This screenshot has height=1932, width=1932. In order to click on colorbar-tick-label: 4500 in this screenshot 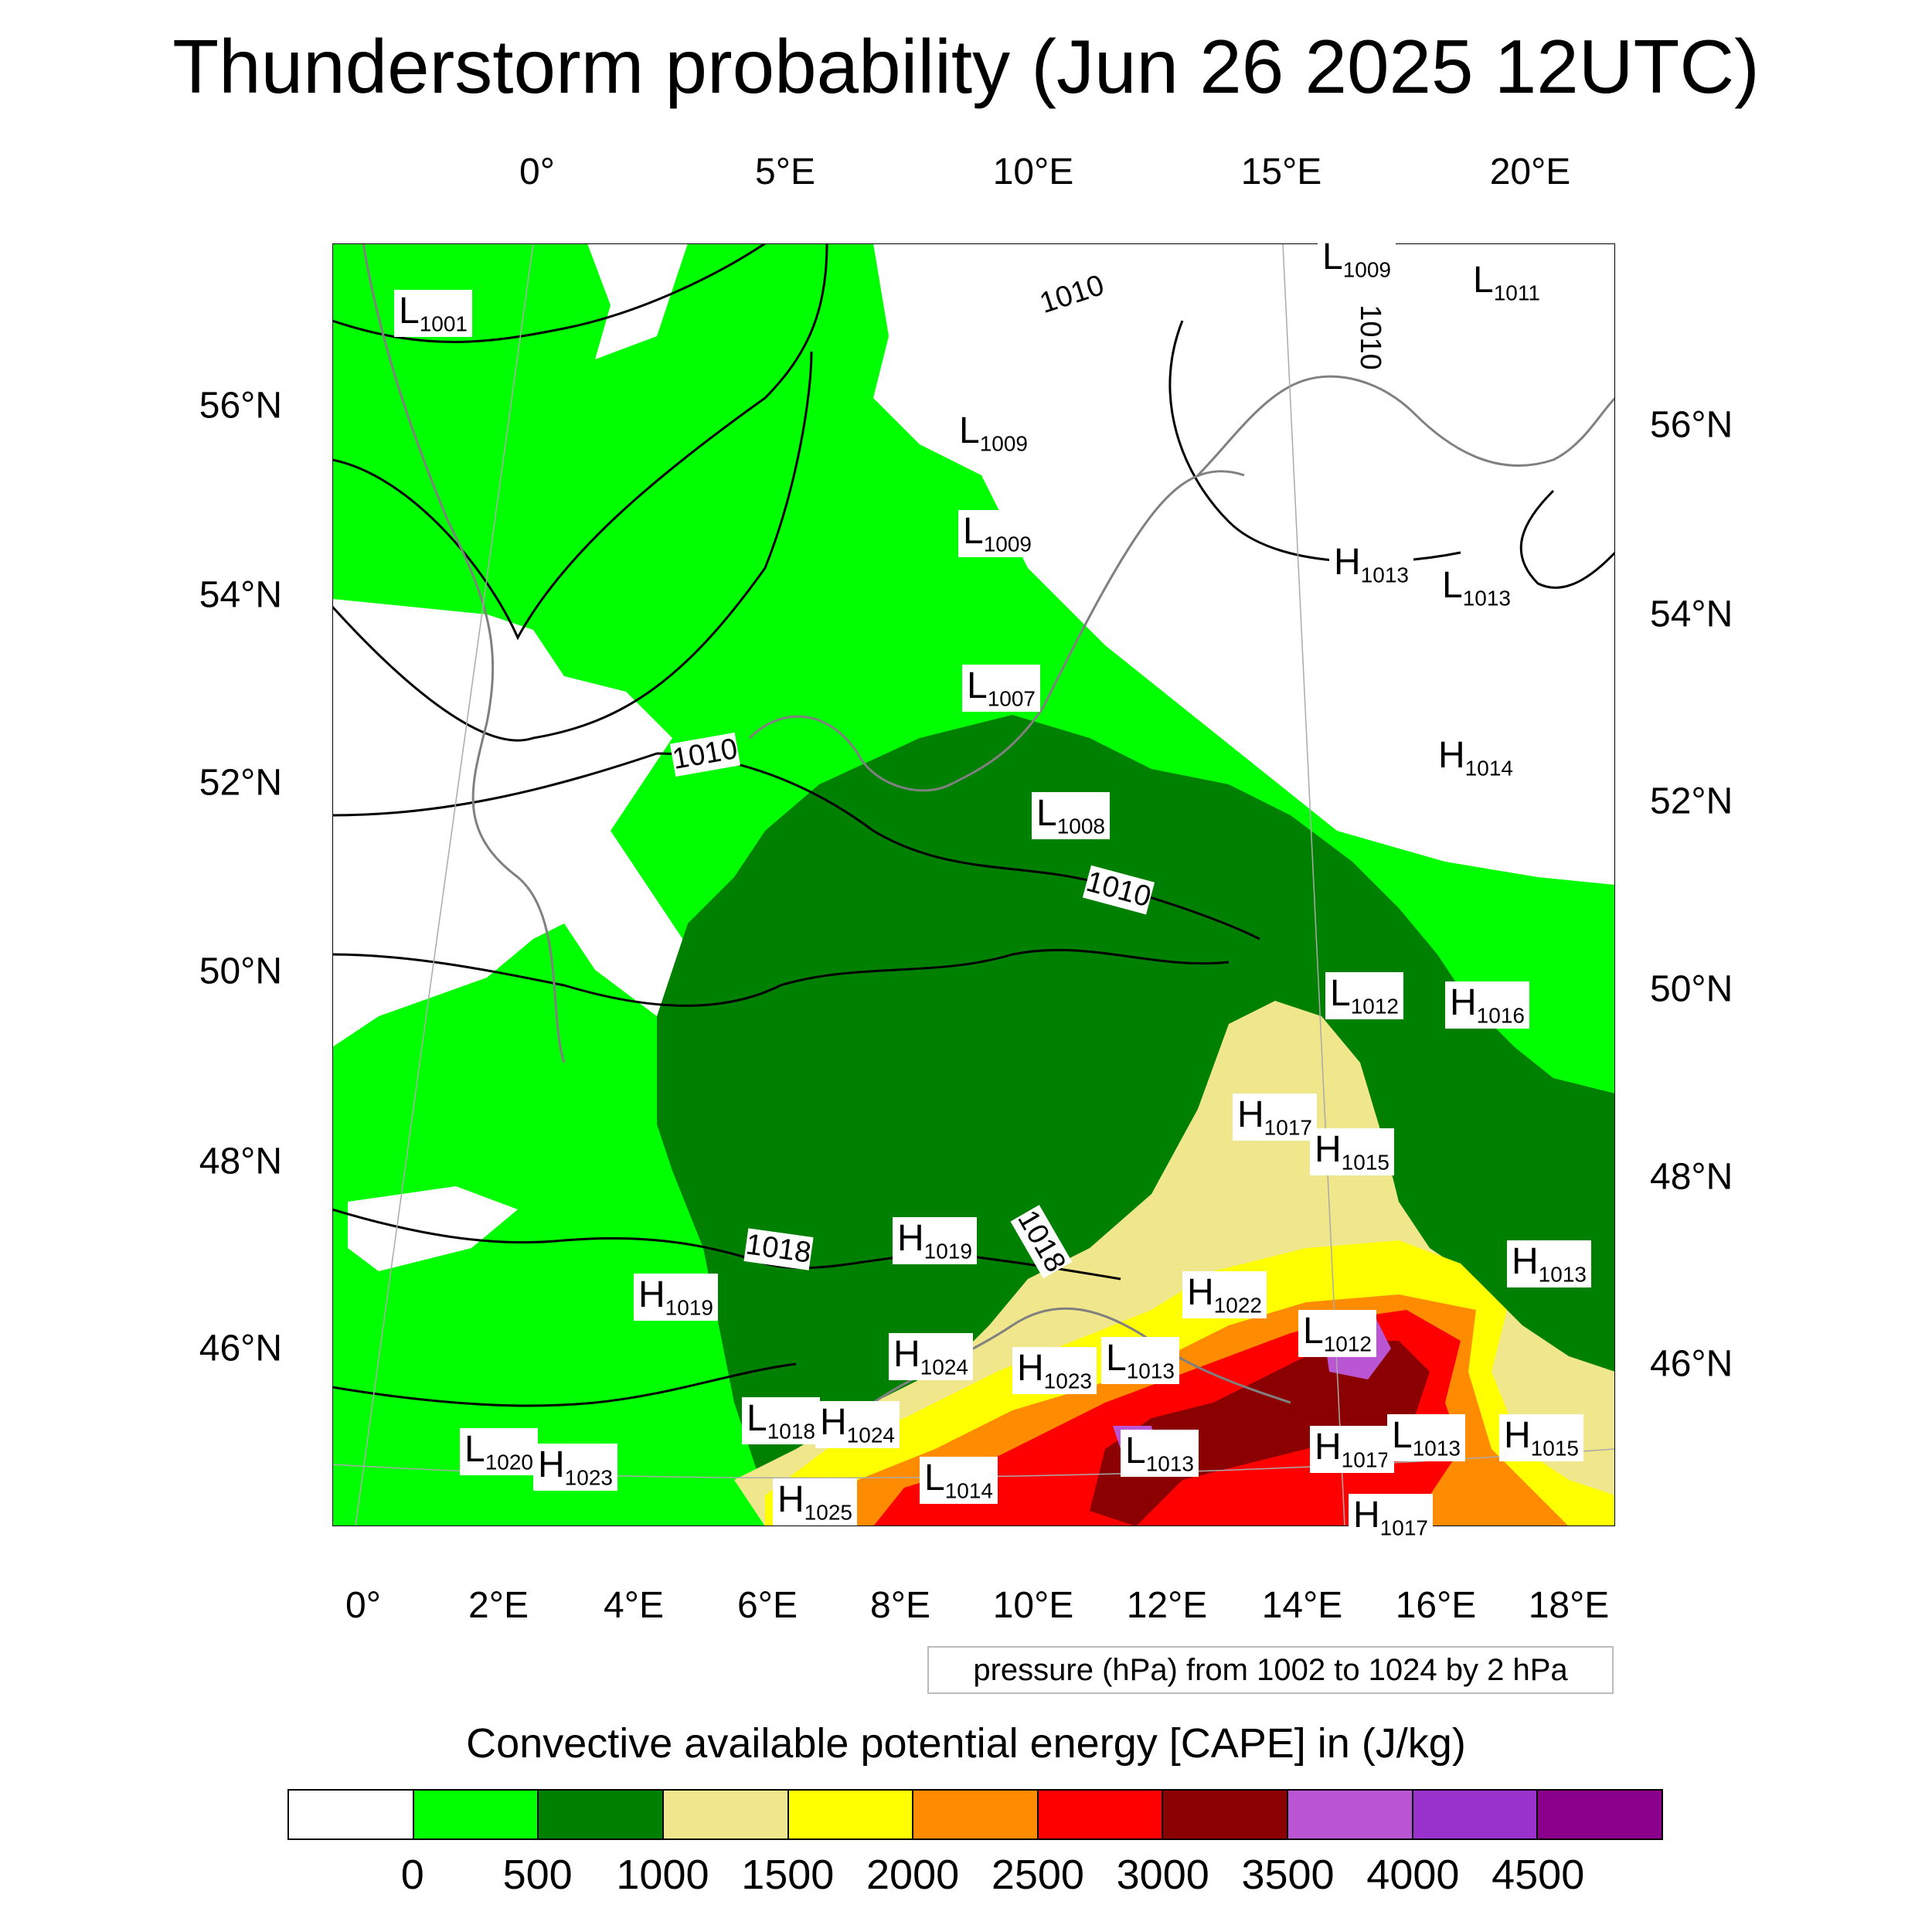, I will do `click(1539, 1875)`.